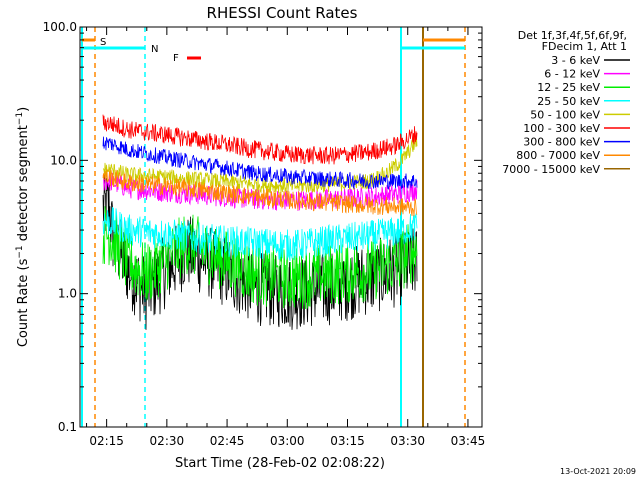 Image resolution: width=640 pixels, height=480 pixels. What do you see at coordinates (67, 427) in the screenshot?
I see `y-tick-label: 0.1` at bounding box center [67, 427].